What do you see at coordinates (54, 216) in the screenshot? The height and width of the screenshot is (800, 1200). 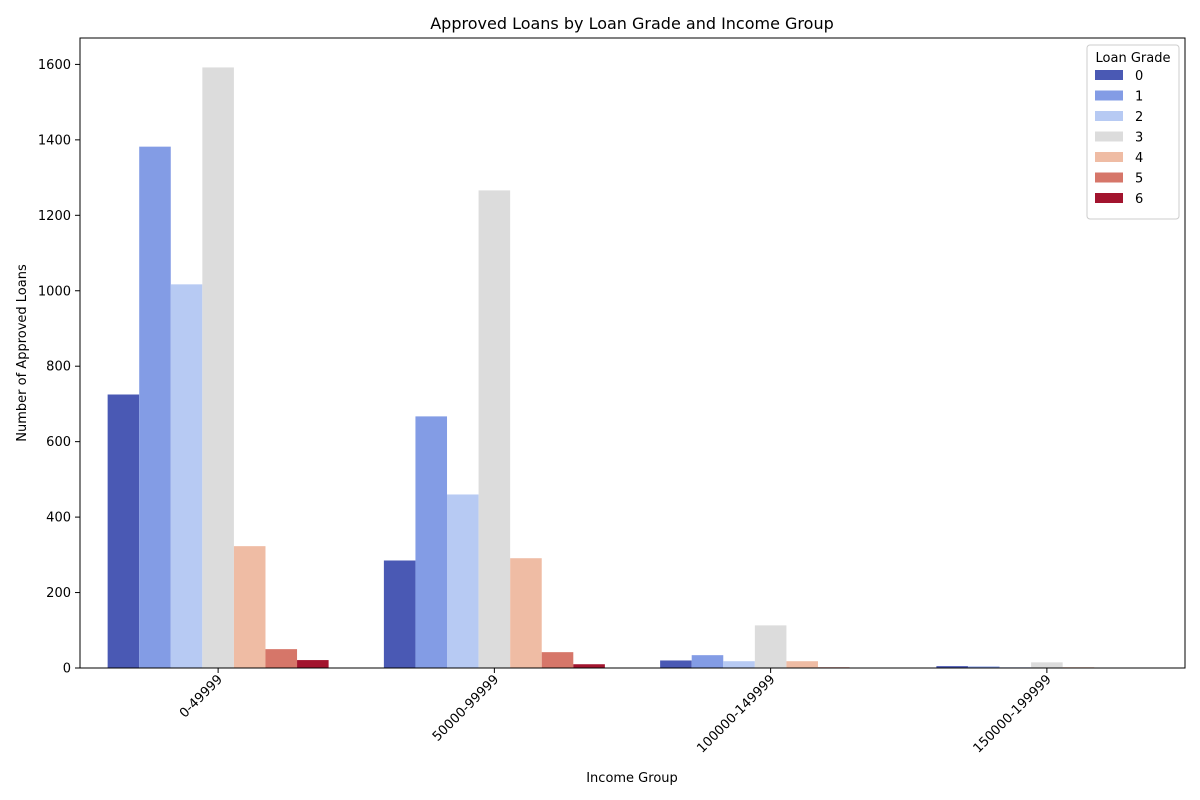 I see `y-tick-label: 1200` at bounding box center [54, 216].